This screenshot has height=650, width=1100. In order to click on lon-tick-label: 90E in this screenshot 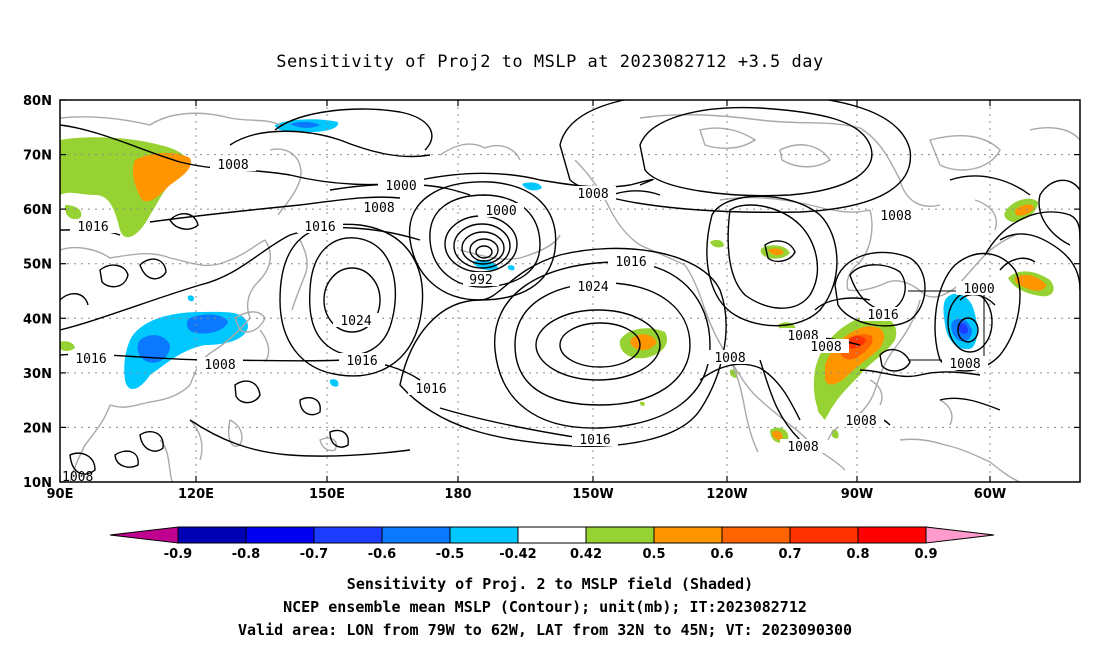, I will do `click(60, 494)`.